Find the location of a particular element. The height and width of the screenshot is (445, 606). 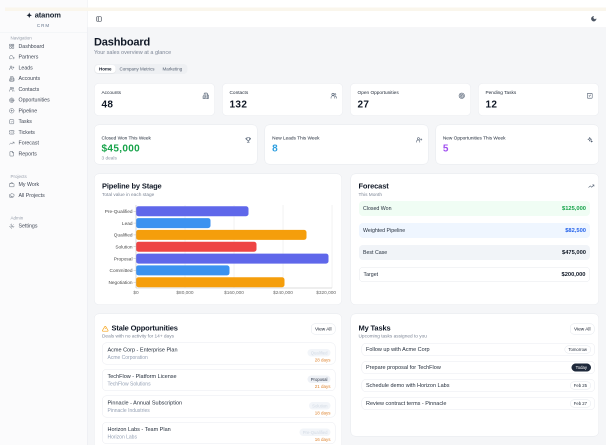

svg-text: $240,000 is located at coordinates (283, 293).